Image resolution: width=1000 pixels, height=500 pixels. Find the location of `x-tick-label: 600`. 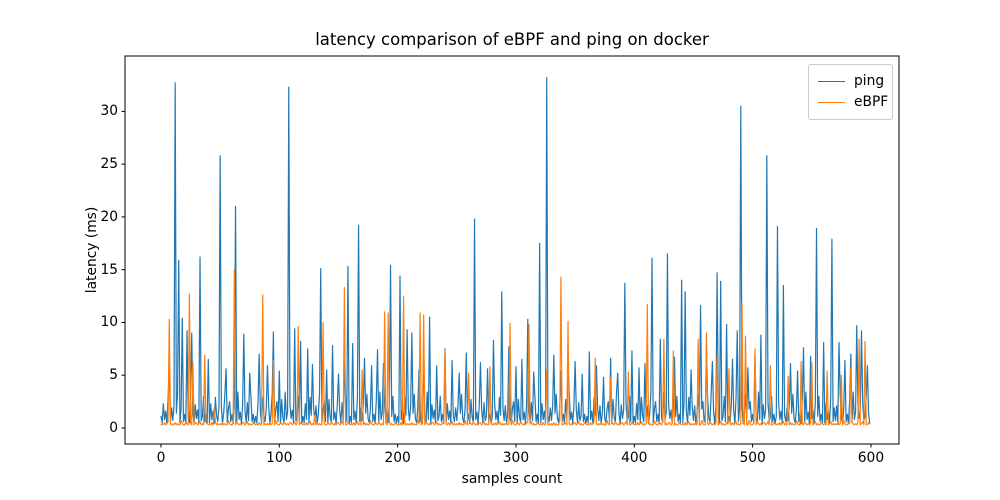

x-tick-label: 600 is located at coordinates (871, 458).